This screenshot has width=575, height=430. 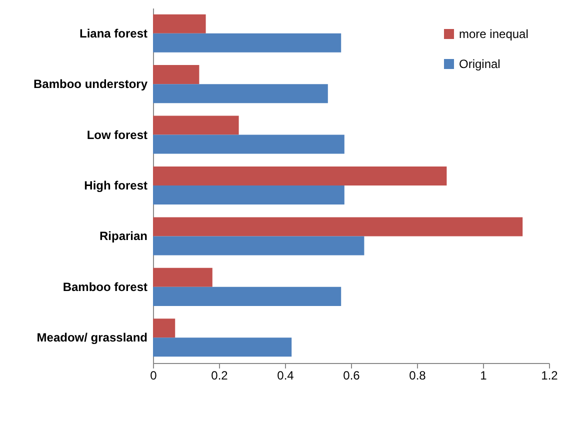 What do you see at coordinates (351, 375) in the screenshot?
I see `x-tick-label: 0.6` at bounding box center [351, 375].